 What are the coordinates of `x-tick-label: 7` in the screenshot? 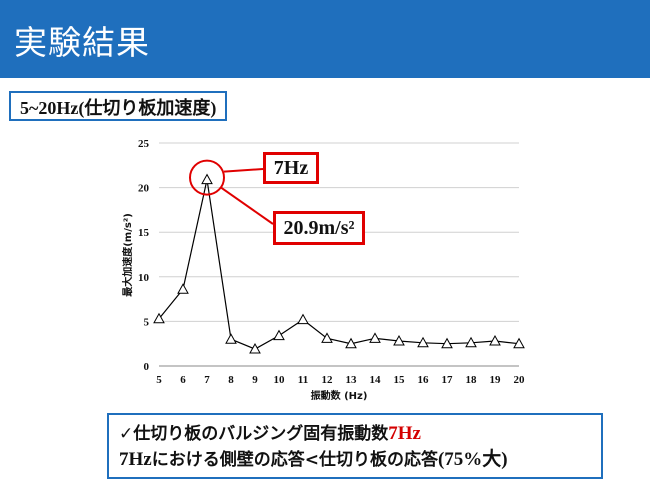 It's located at (207, 380).